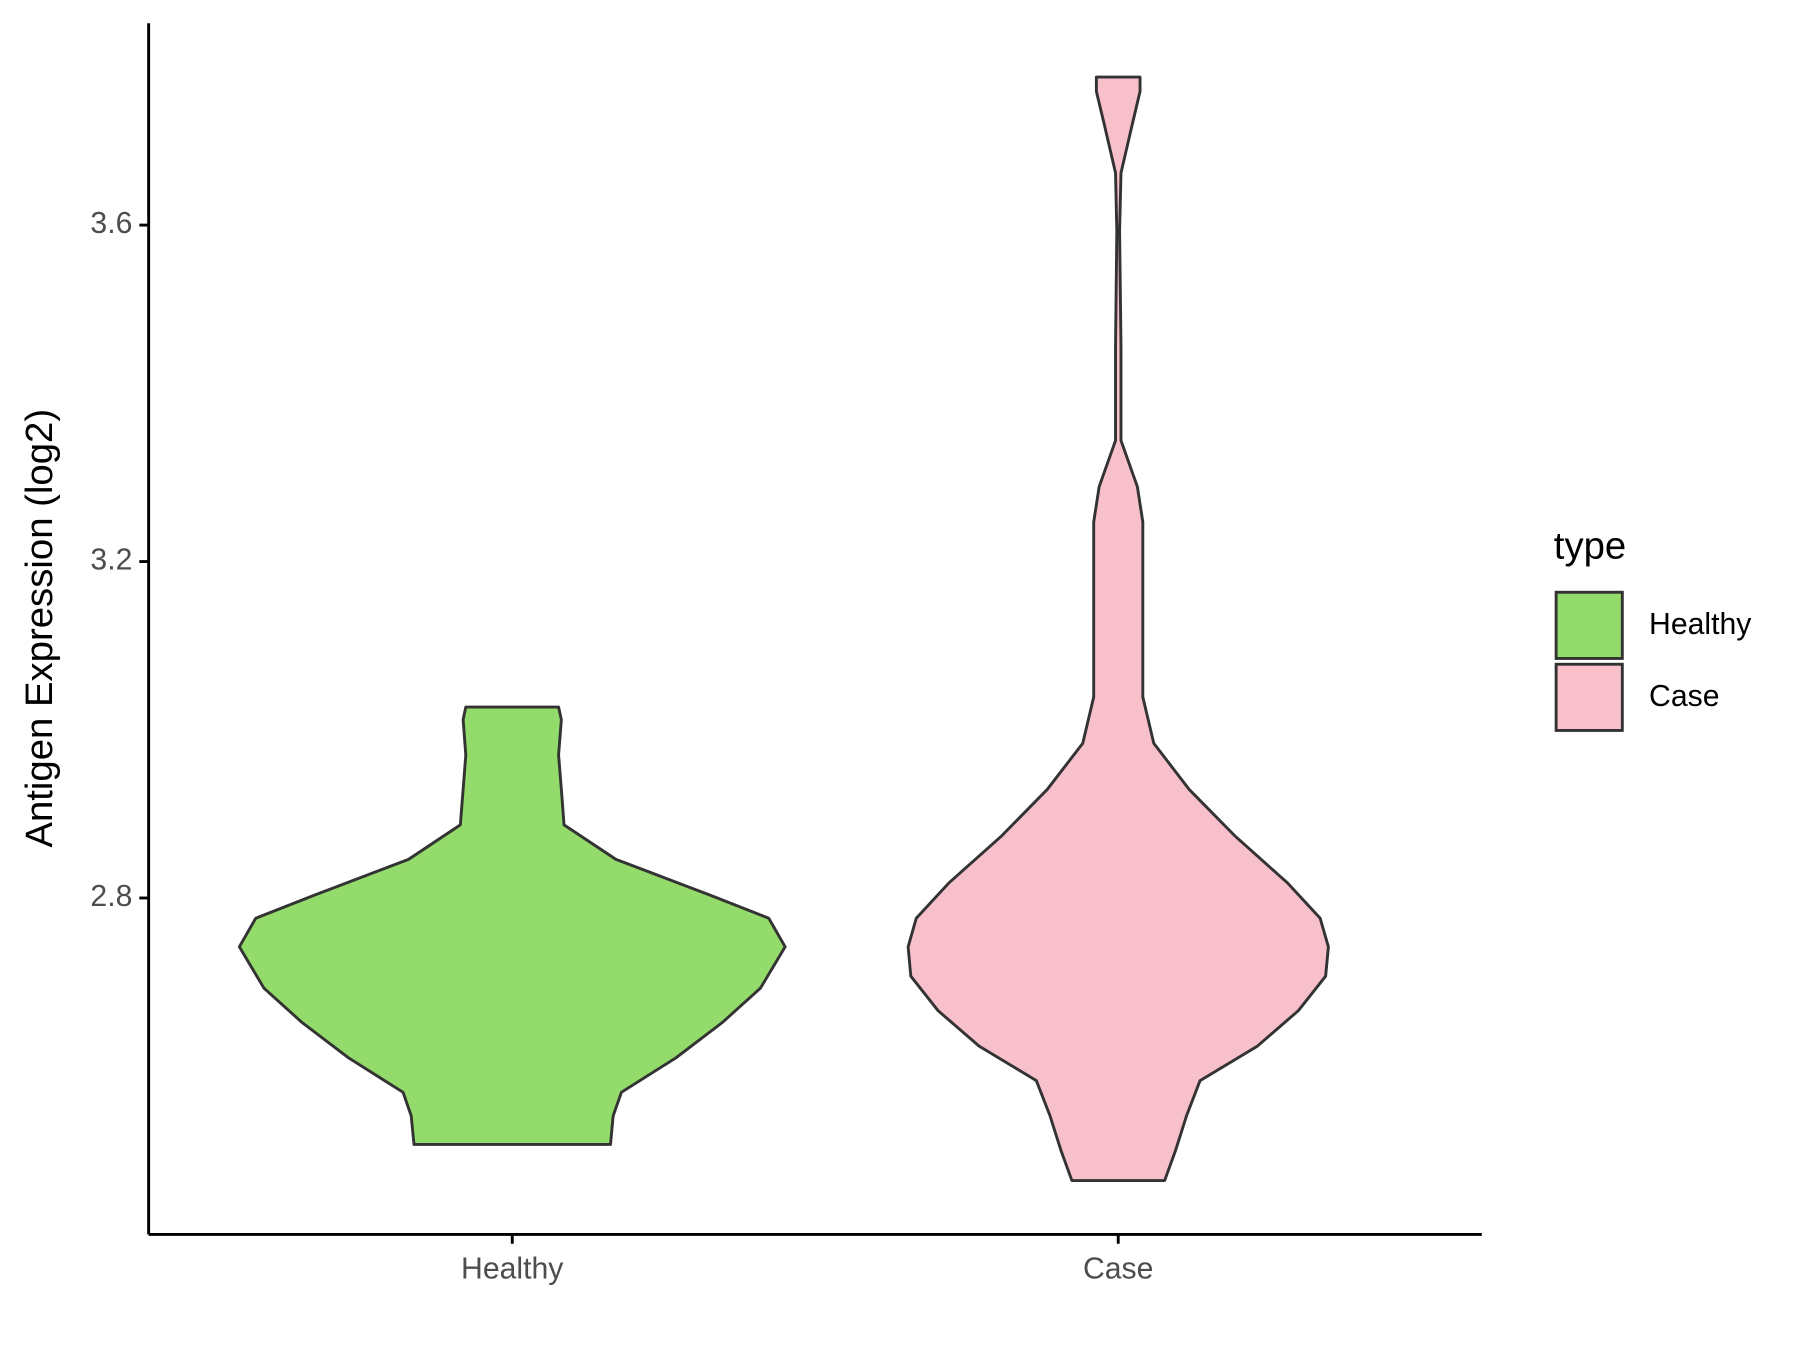 The height and width of the screenshot is (1350, 1800). I want to click on x-tick-label: Case, so click(1118, 1268).